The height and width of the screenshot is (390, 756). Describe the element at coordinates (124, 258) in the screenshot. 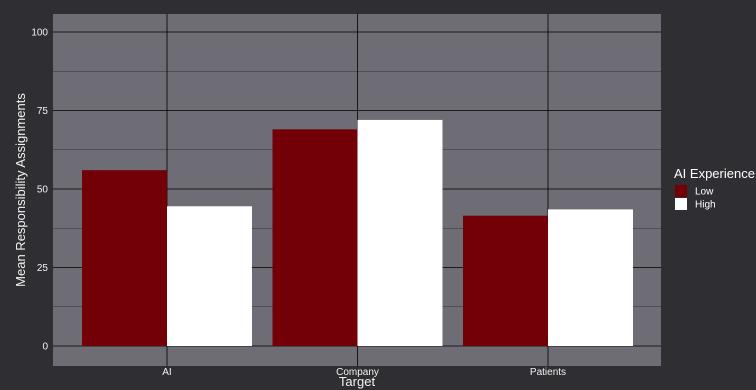

I see `bar-low-ai` at that location.